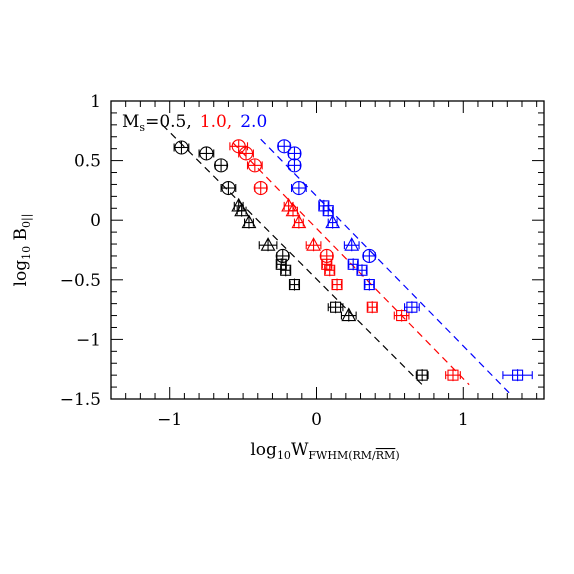  Describe the element at coordinates (168, 122) in the screenshot. I see `legend-entry-0: =0.5,` at that location.